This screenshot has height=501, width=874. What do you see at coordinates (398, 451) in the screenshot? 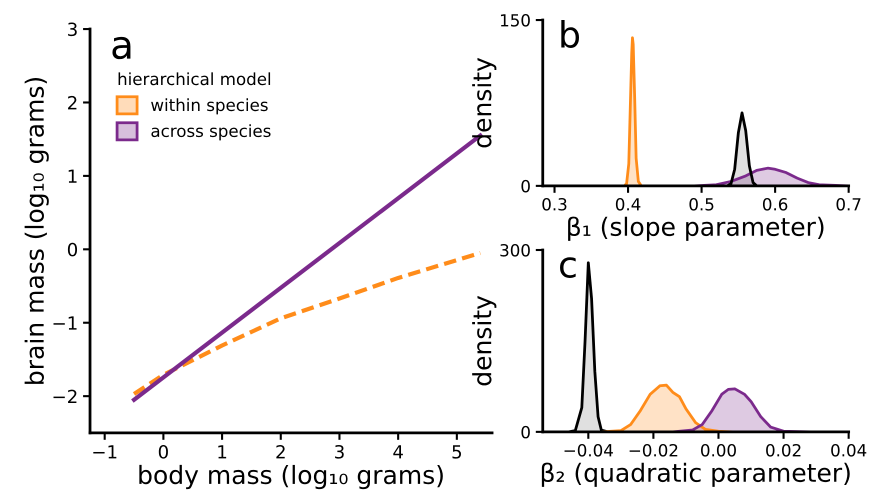
I see `x-tick-label: 4` at bounding box center [398, 451].